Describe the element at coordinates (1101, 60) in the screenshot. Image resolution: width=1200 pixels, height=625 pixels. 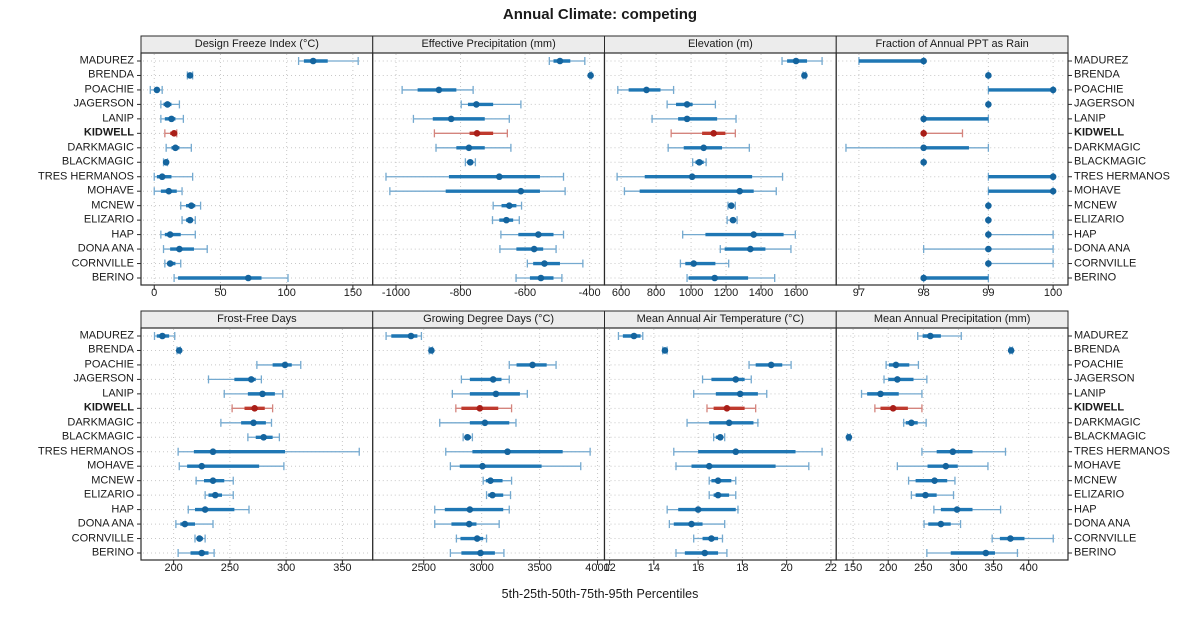
I see `site-label-right: MADUREZ` at that location.